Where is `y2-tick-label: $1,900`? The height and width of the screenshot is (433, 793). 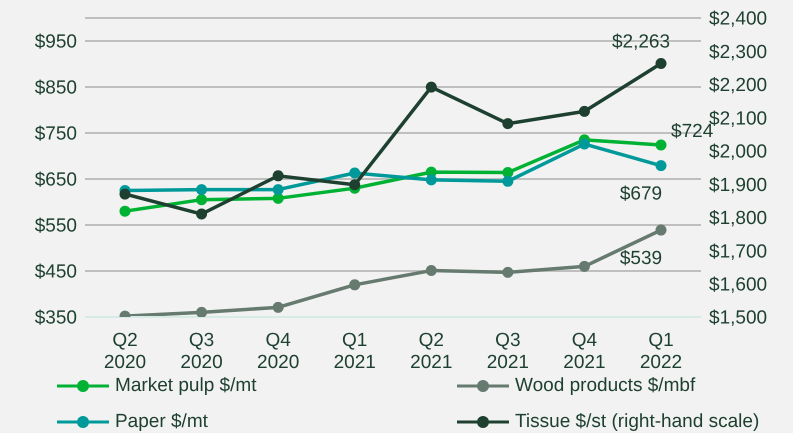
y2-tick-label: $1,900 is located at coordinates (738, 185).